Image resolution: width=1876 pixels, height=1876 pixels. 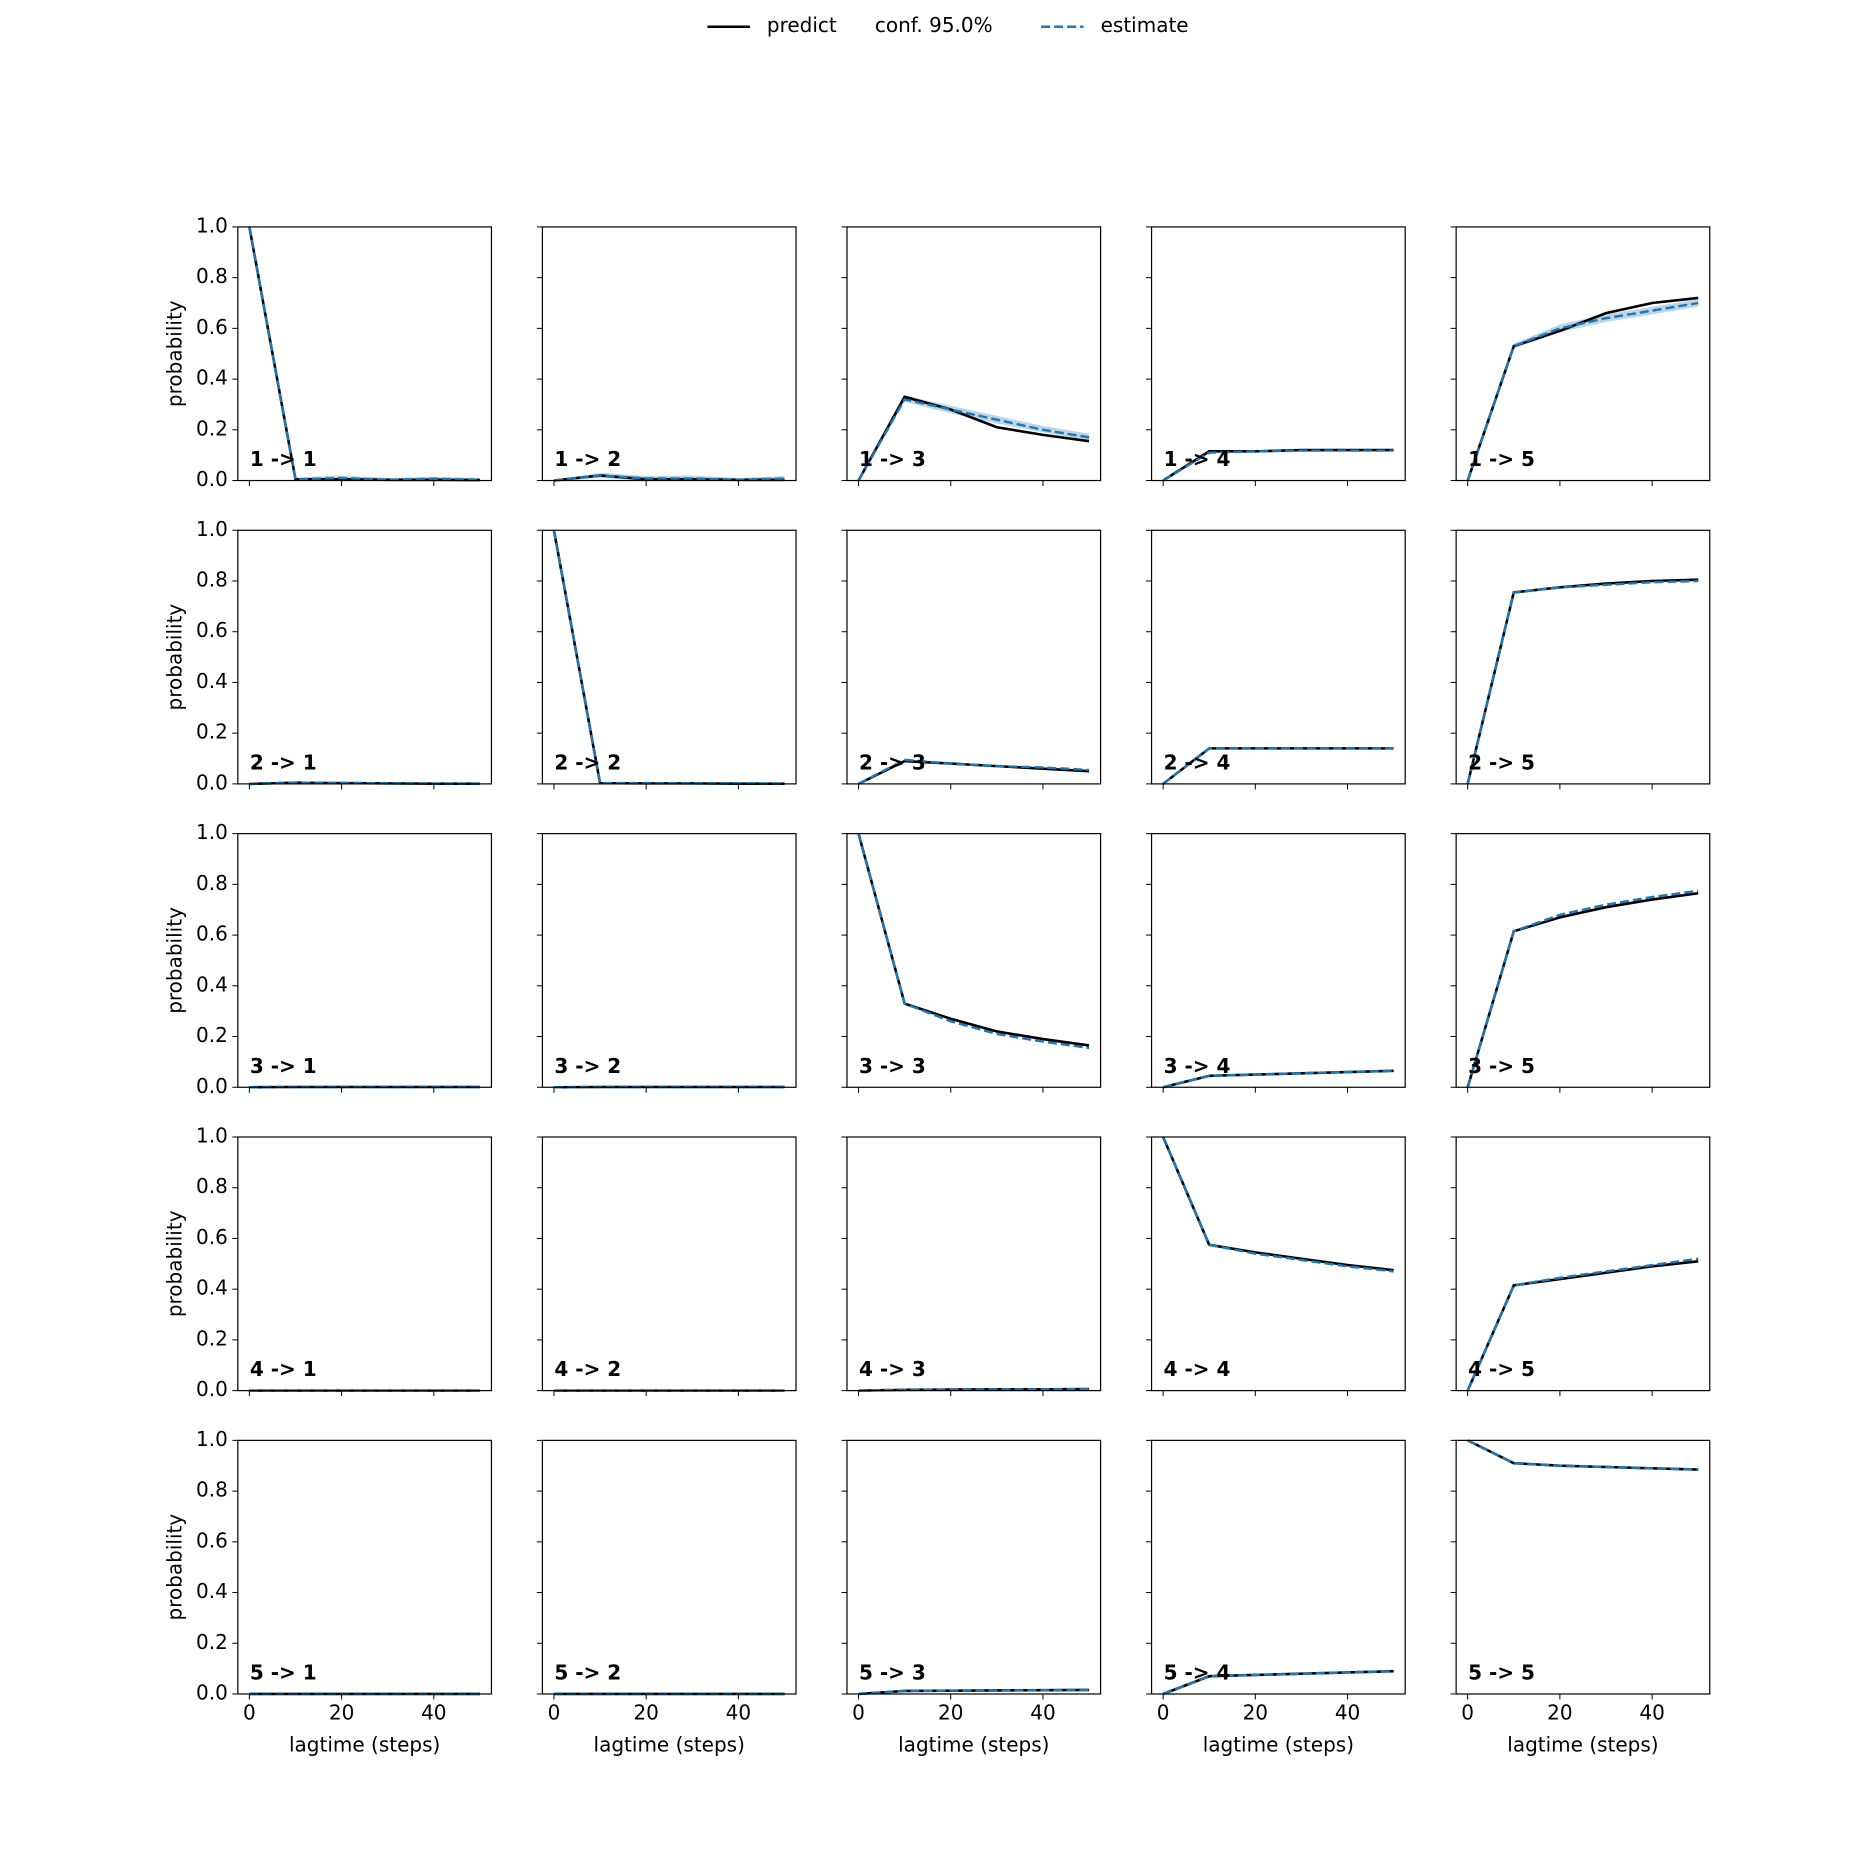 I want to click on panel: 2 -> 5, so click(x=1580, y=659).